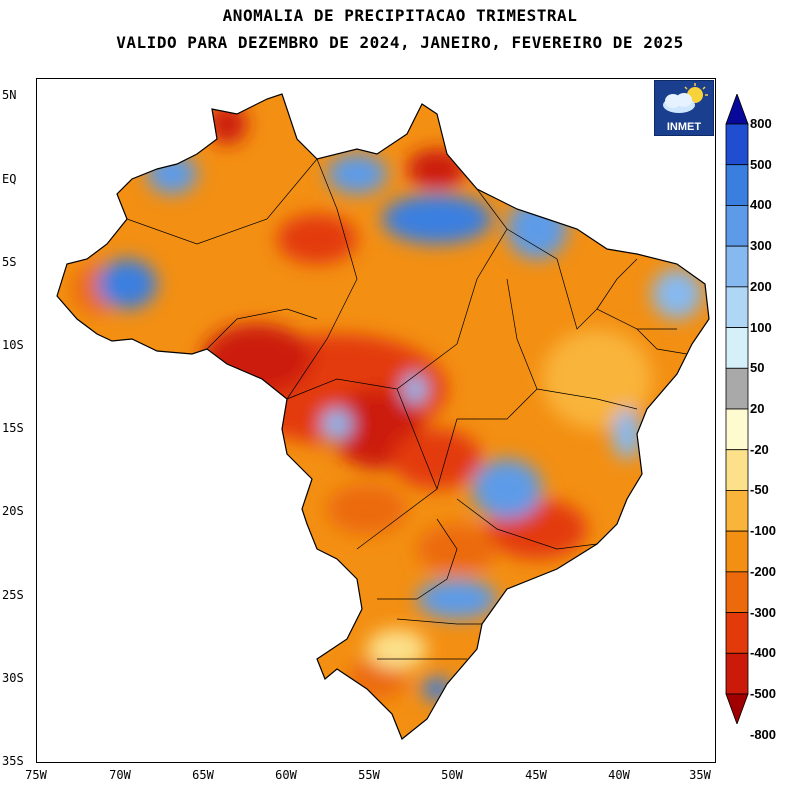 Image resolution: width=800 pixels, height=790 pixels. Describe the element at coordinates (759, 449) in the screenshot. I see `colorbar-label: -20` at that location.